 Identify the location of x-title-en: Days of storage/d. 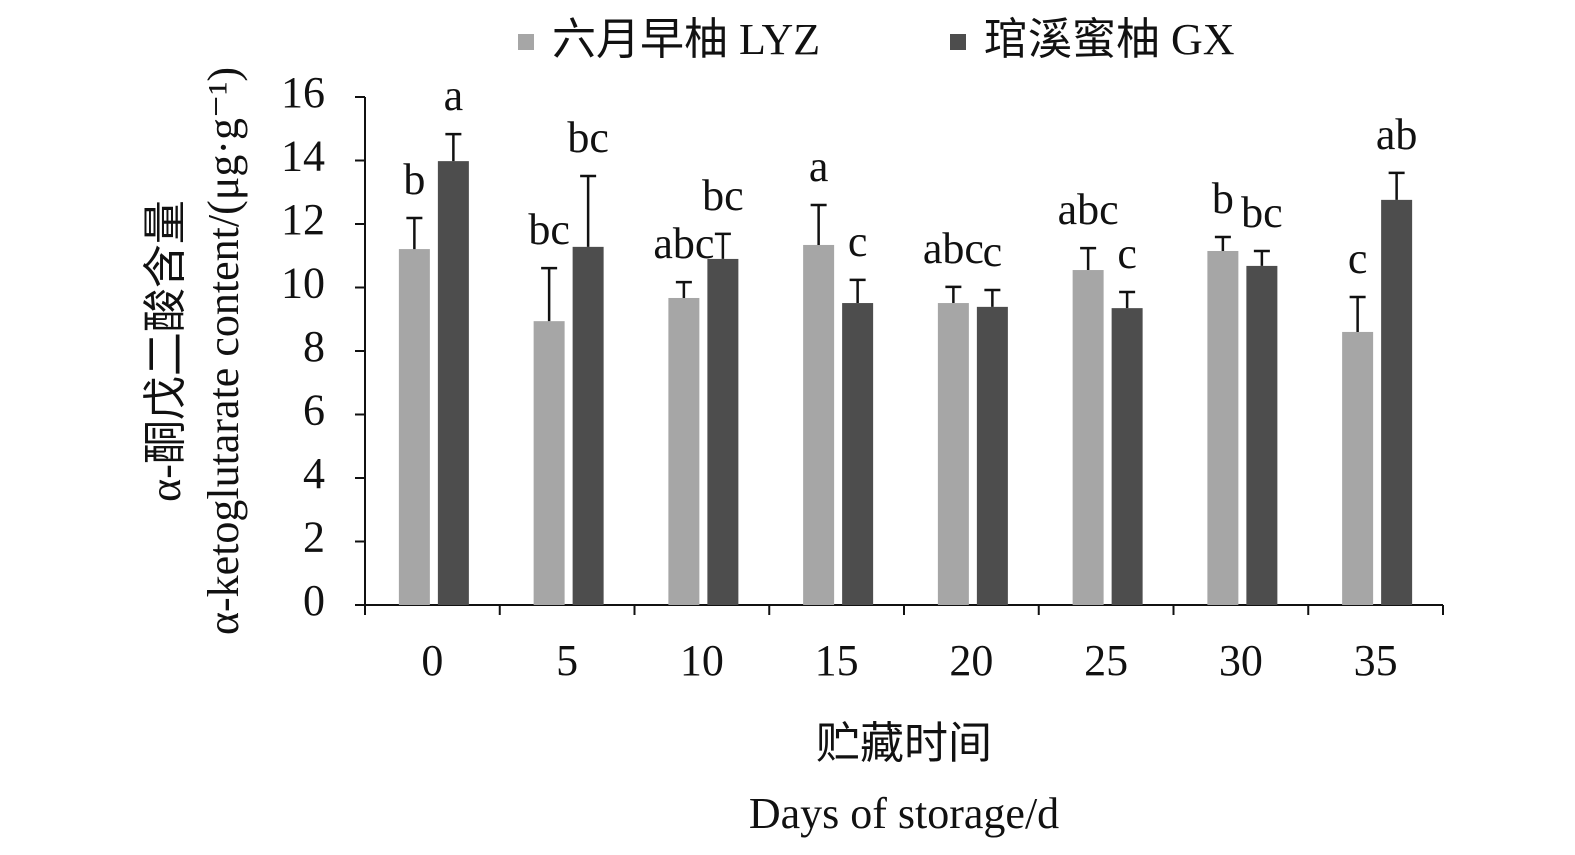
(904, 813).